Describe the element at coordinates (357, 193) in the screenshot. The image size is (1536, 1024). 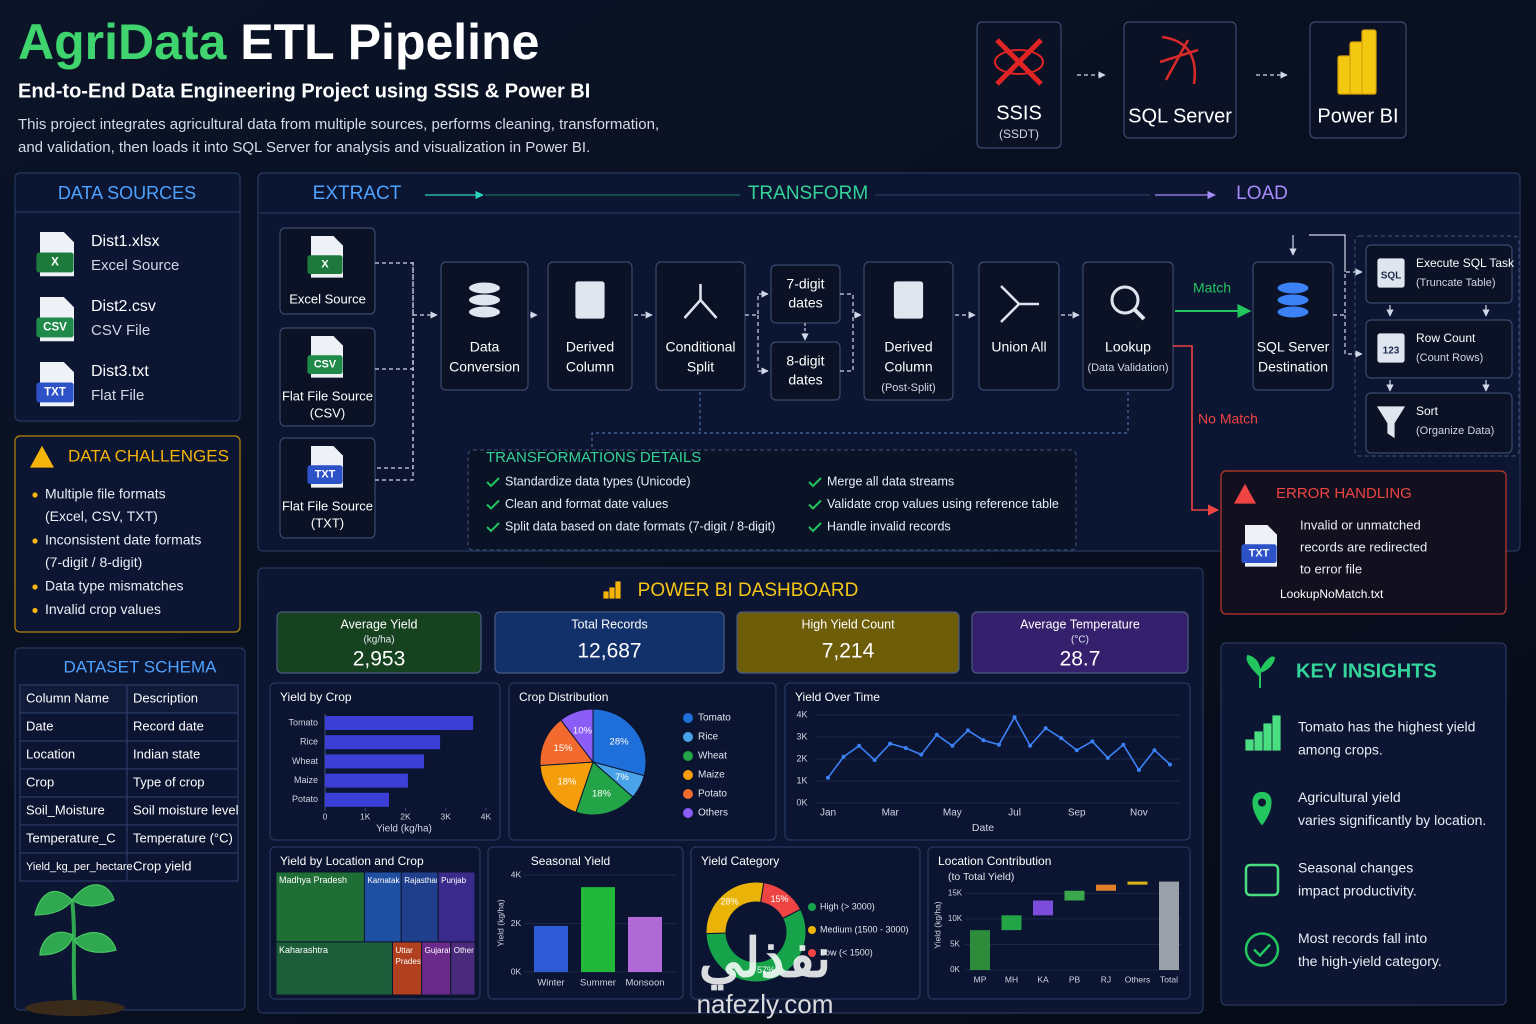
I see `stage-title: EXTRACT` at that location.